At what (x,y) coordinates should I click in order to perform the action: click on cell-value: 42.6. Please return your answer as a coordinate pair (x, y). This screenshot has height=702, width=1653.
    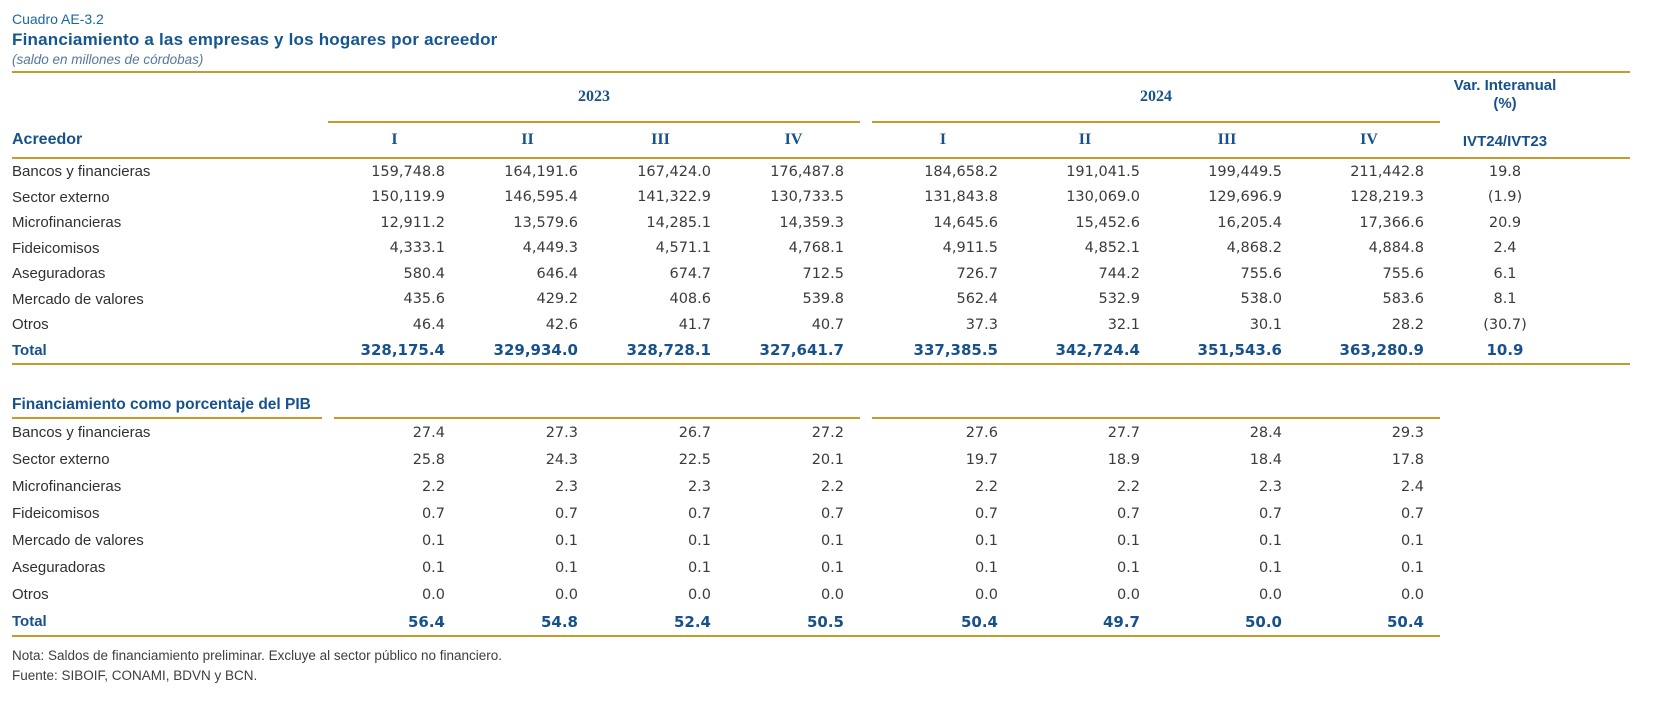
    Looking at the image, I should click on (561, 324).